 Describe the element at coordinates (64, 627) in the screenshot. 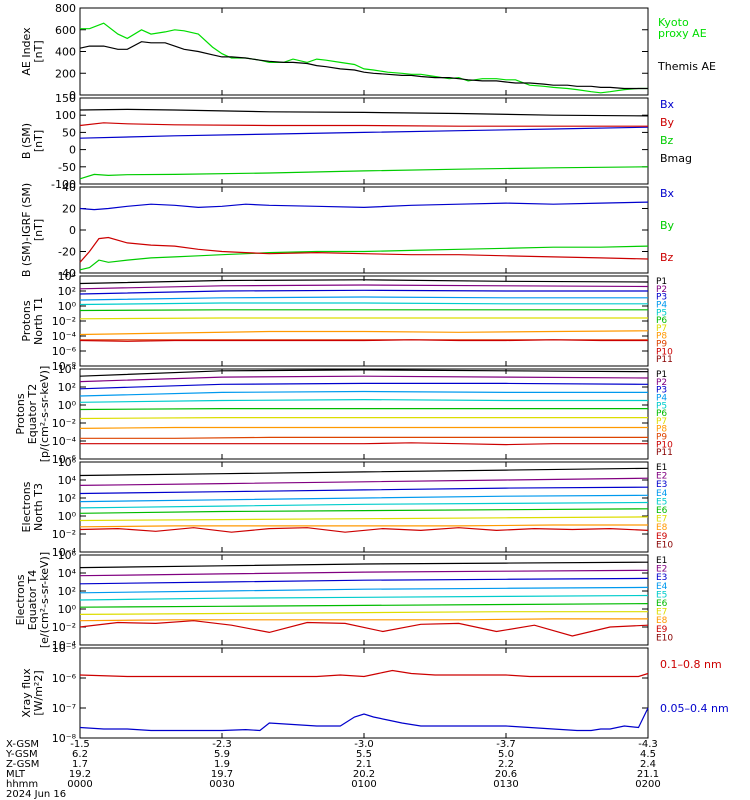

I see `y-tick-label: 10⁻²` at that location.